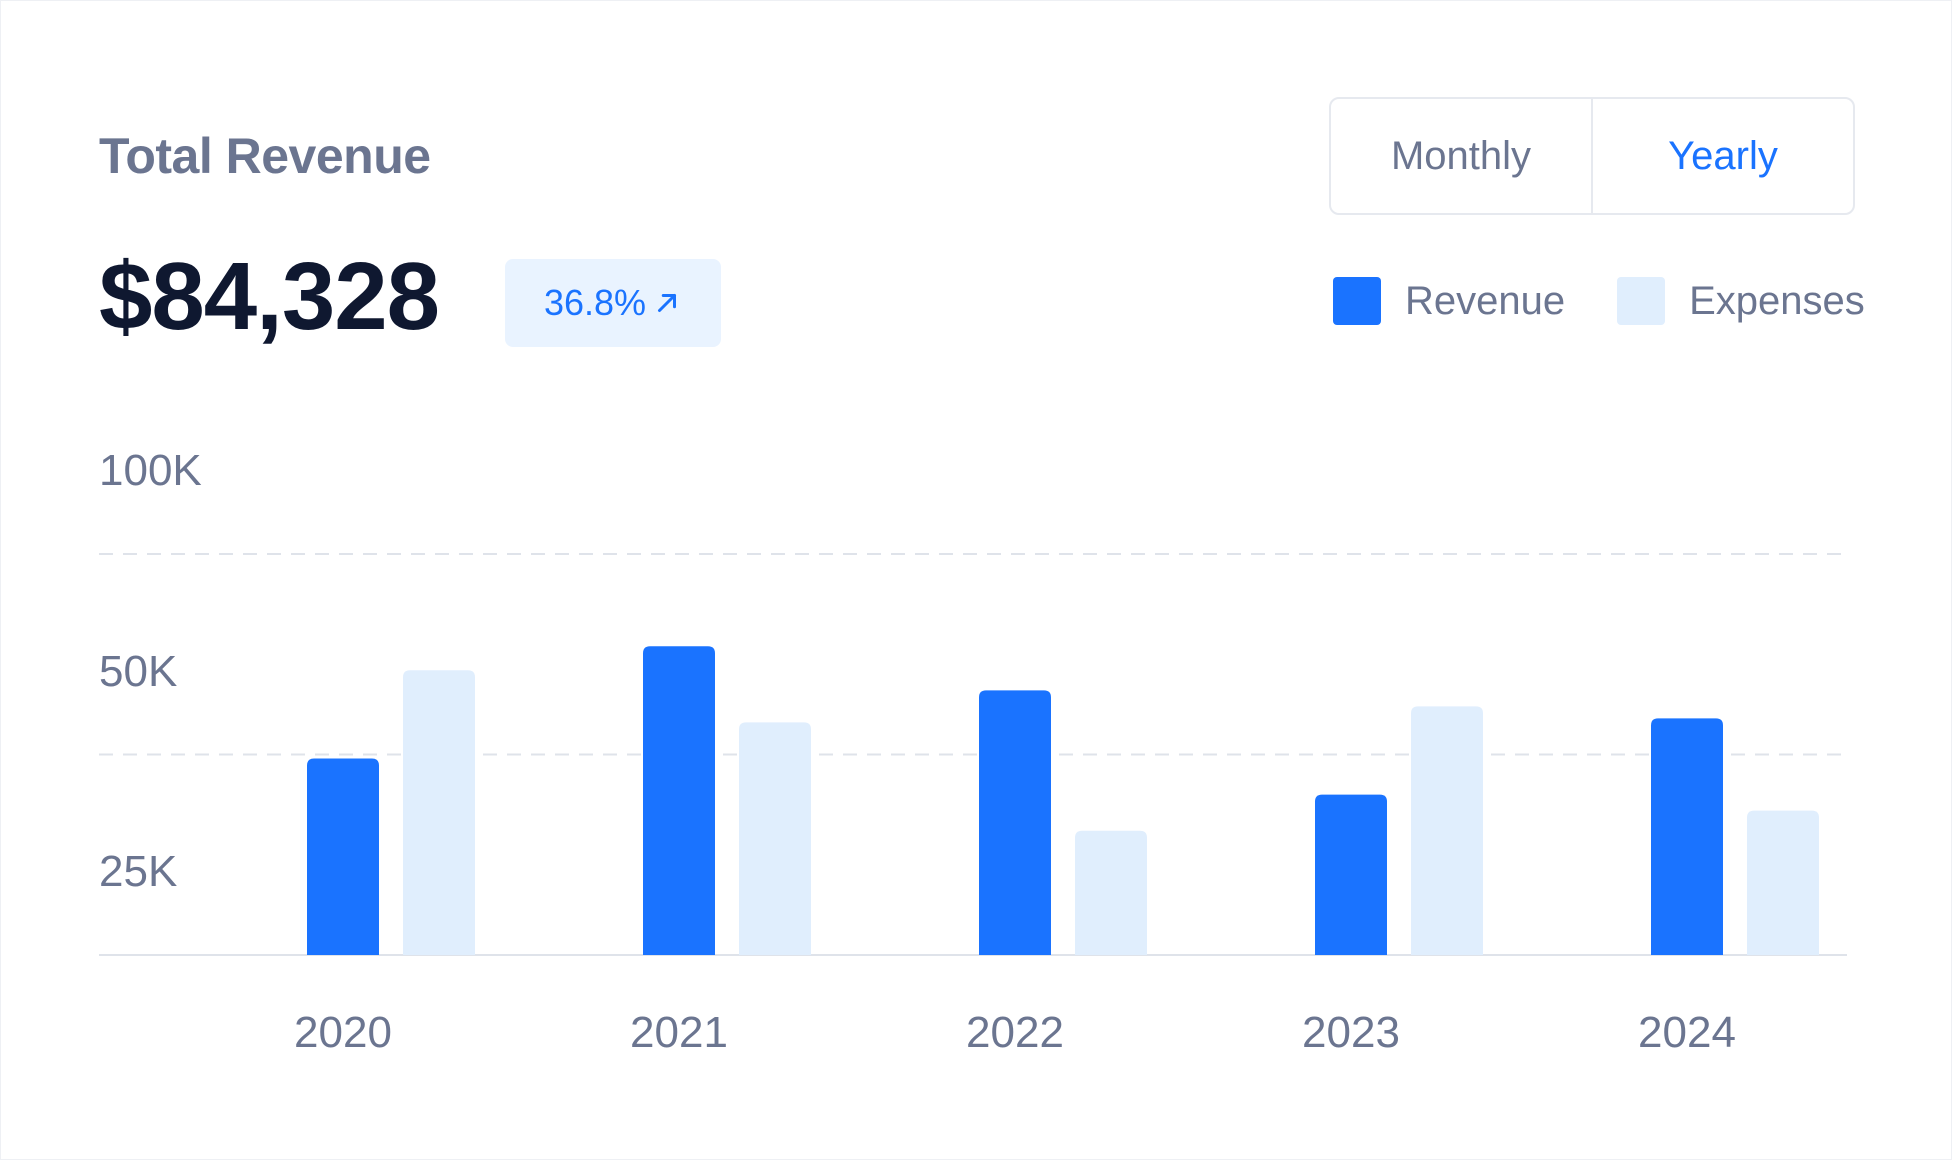 The height and width of the screenshot is (1161, 1952). What do you see at coordinates (775, 838) in the screenshot?
I see `bar-expenses-2021` at bounding box center [775, 838].